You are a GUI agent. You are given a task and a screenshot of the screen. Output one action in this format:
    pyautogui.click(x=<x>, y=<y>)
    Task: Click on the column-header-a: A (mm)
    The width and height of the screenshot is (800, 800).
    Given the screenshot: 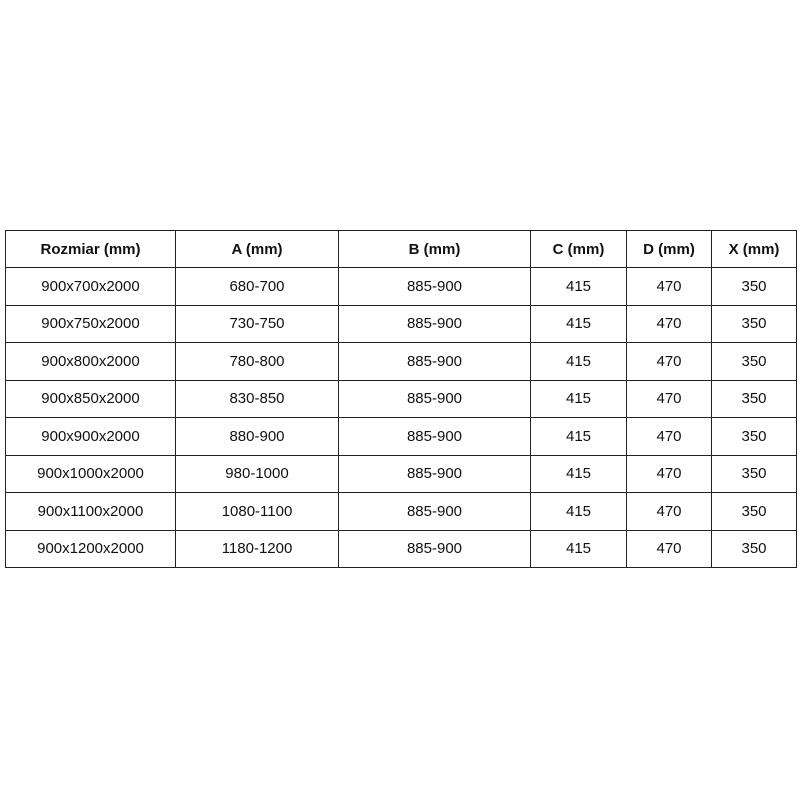 What is the action you would take?
    pyautogui.click(x=257, y=249)
    